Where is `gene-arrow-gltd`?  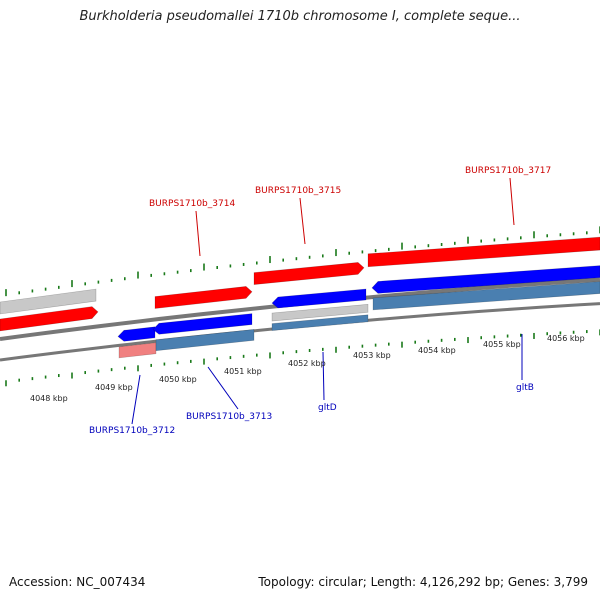 gene-arrow-gltd is located at coordinates (320, 322).